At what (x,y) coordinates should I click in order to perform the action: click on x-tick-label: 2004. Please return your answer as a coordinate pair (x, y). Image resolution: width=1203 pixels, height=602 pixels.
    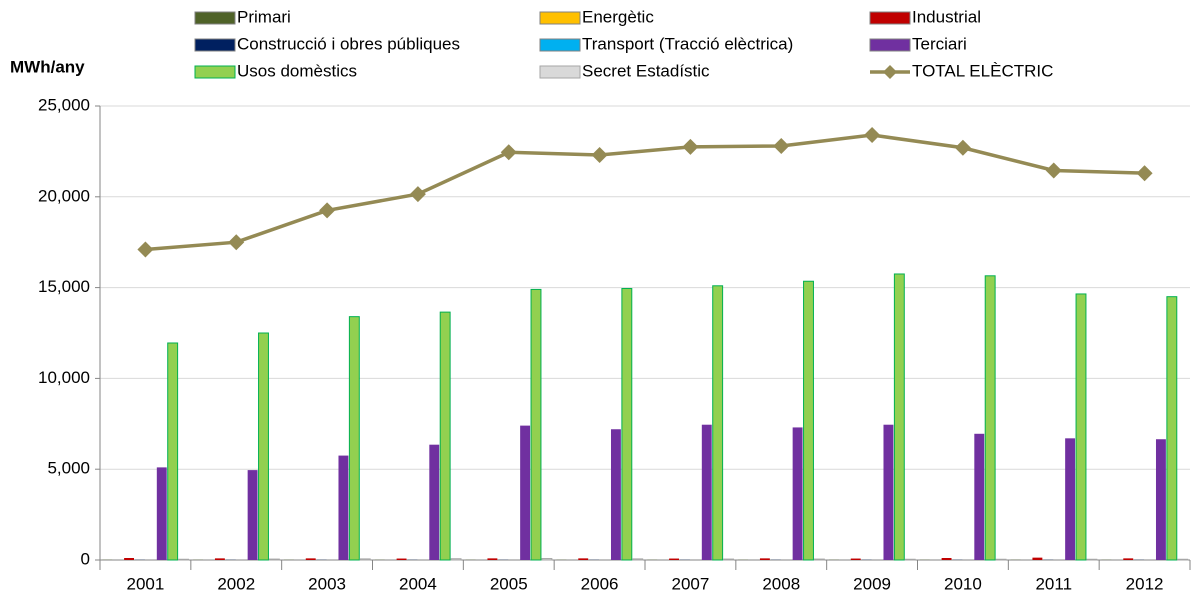
    Looking at the image, I should click on (418, 583).